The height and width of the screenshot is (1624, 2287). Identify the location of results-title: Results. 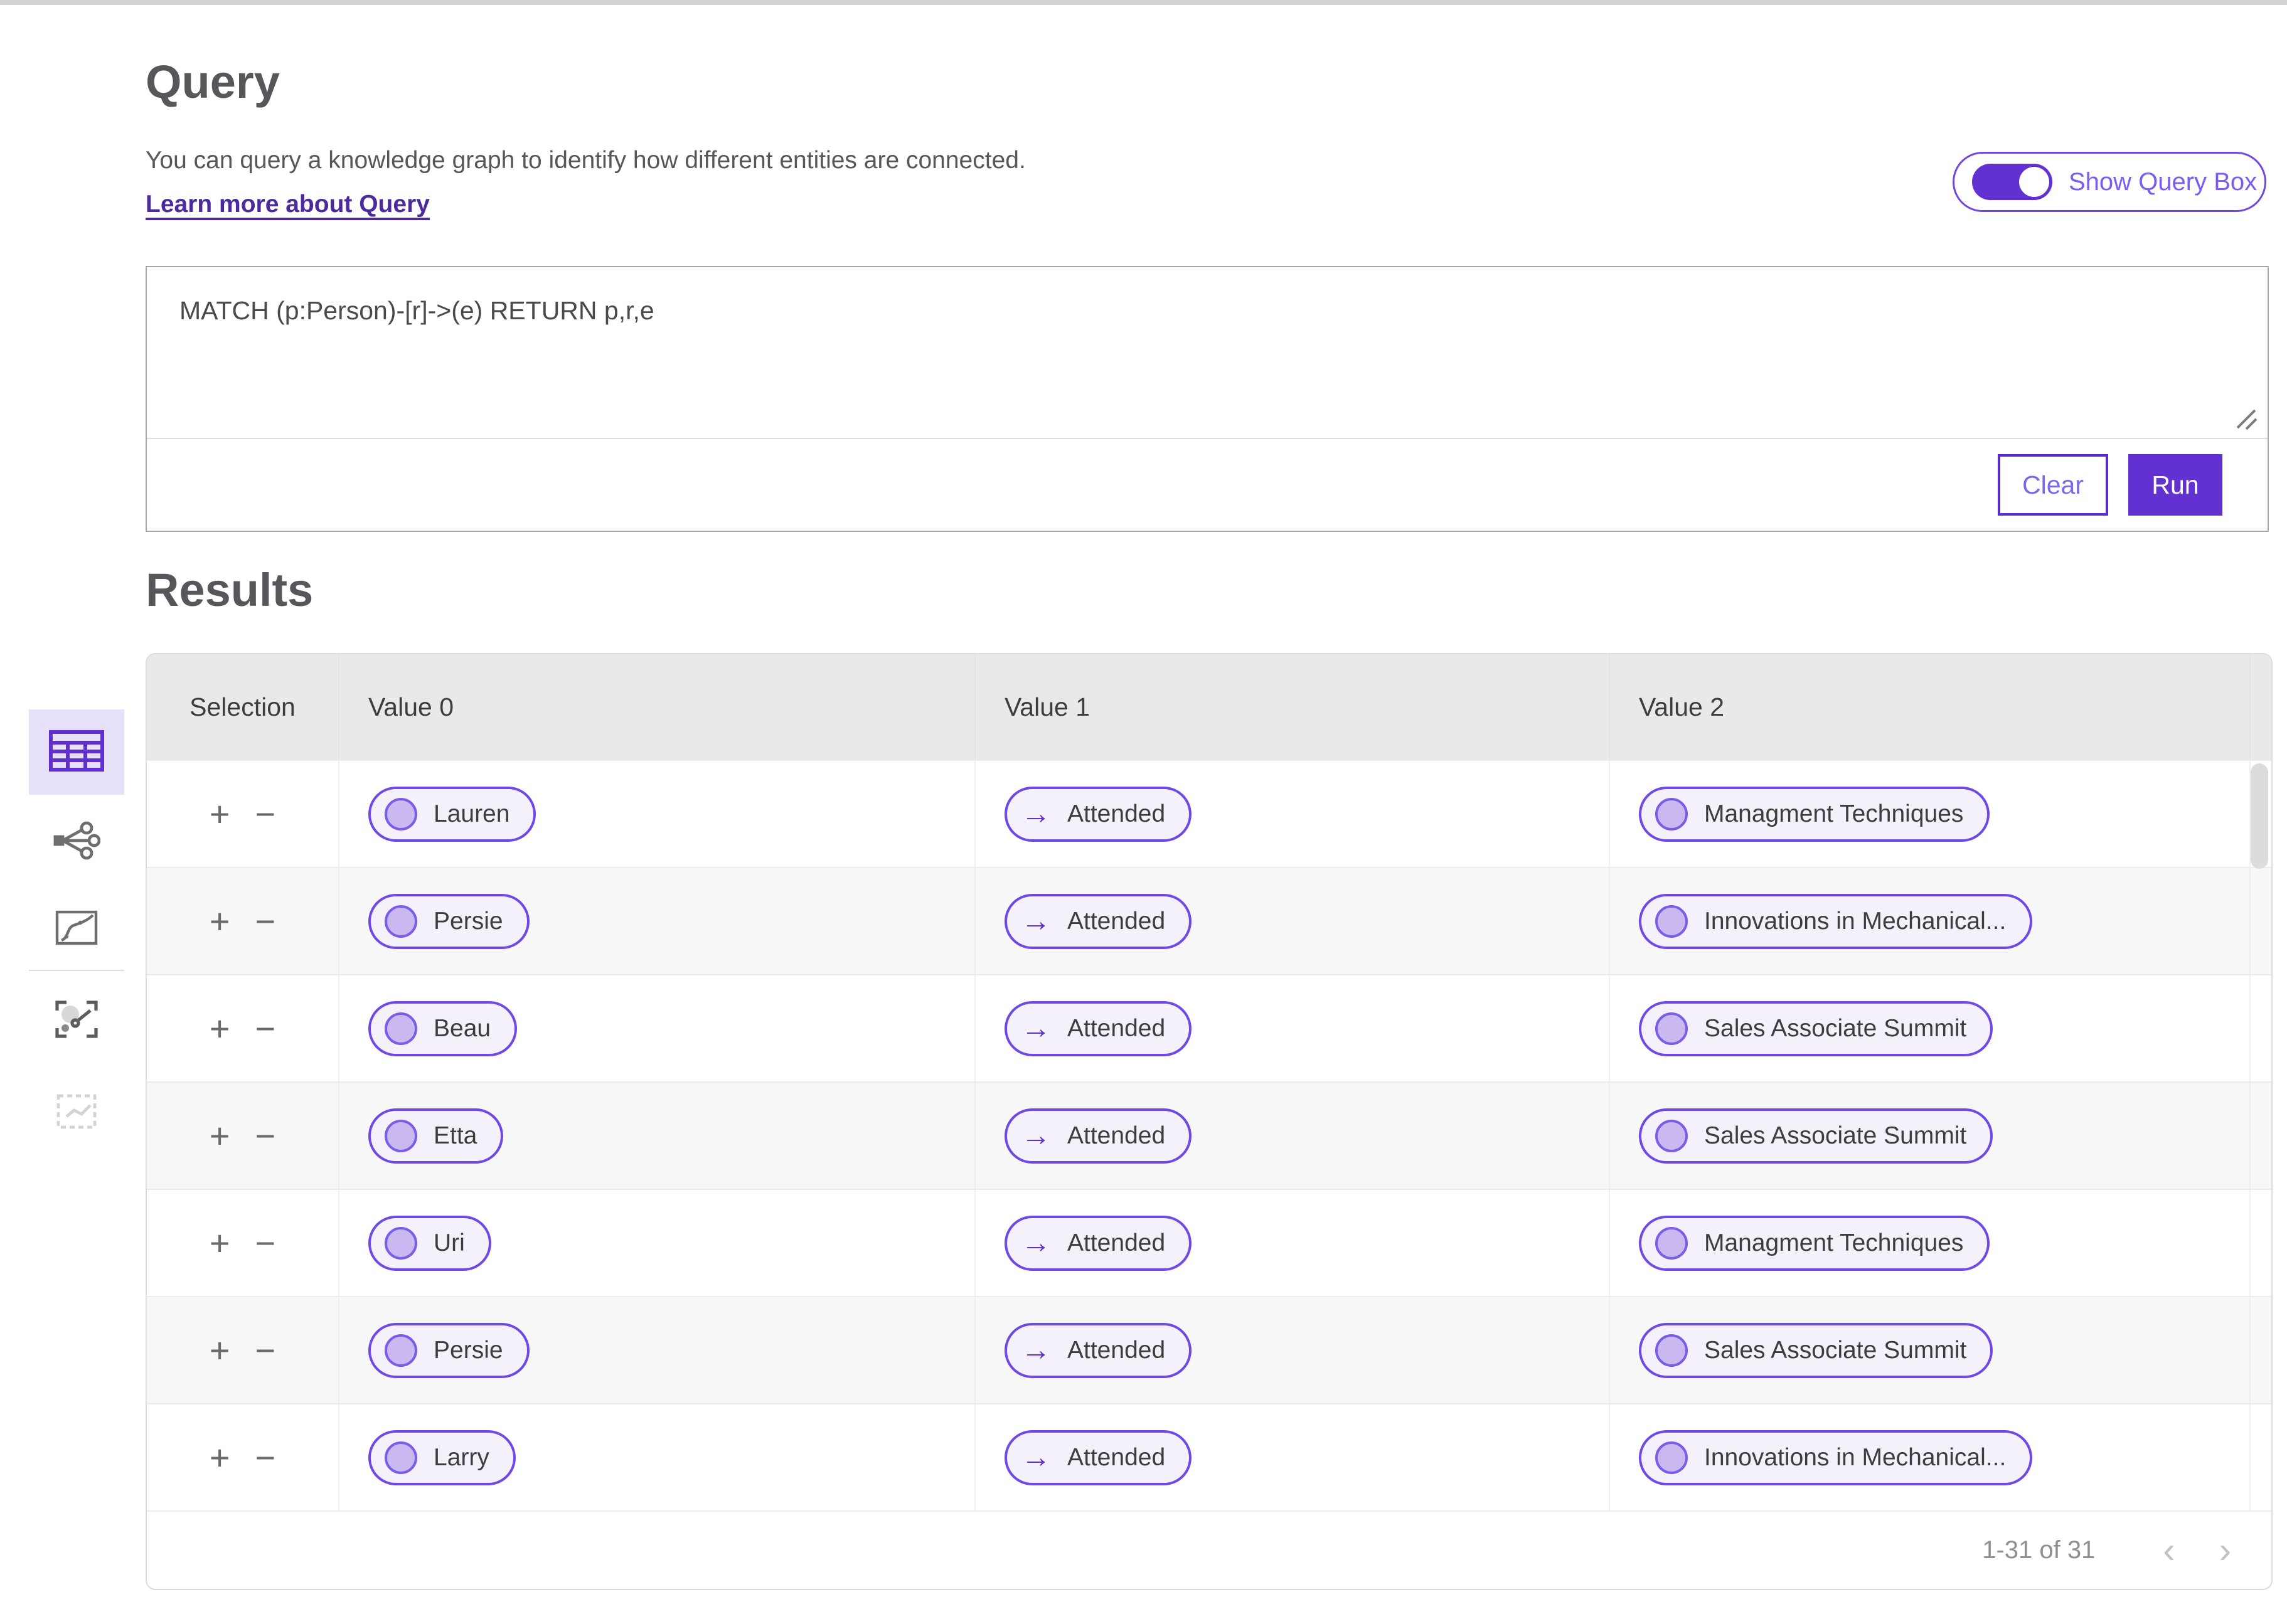
(230, 590).